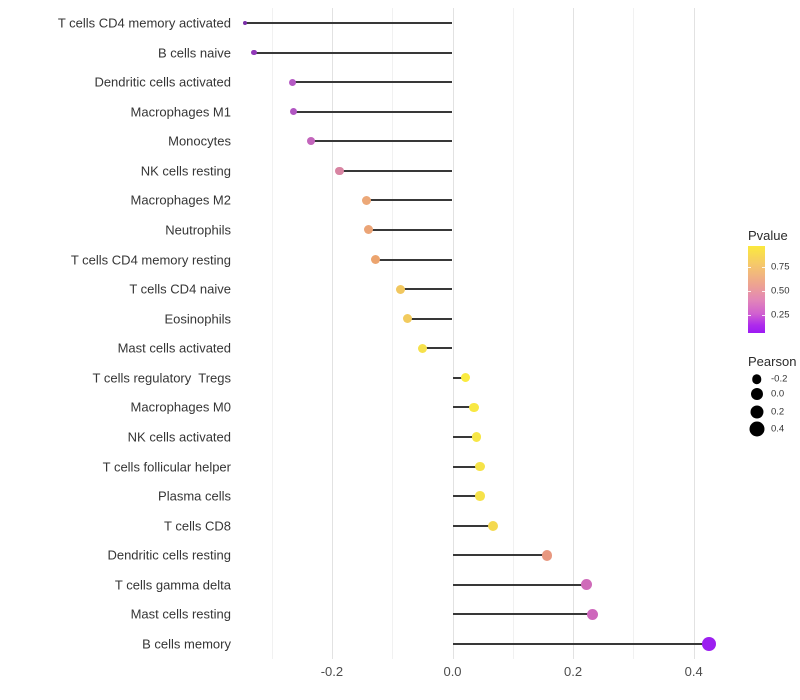 The width and height of the screenshot is (800, 700). What do you see at coordinates (180, 200) in the screenshot?
I see `category-label: Macrophages M2` at bounding box center [180, 200].